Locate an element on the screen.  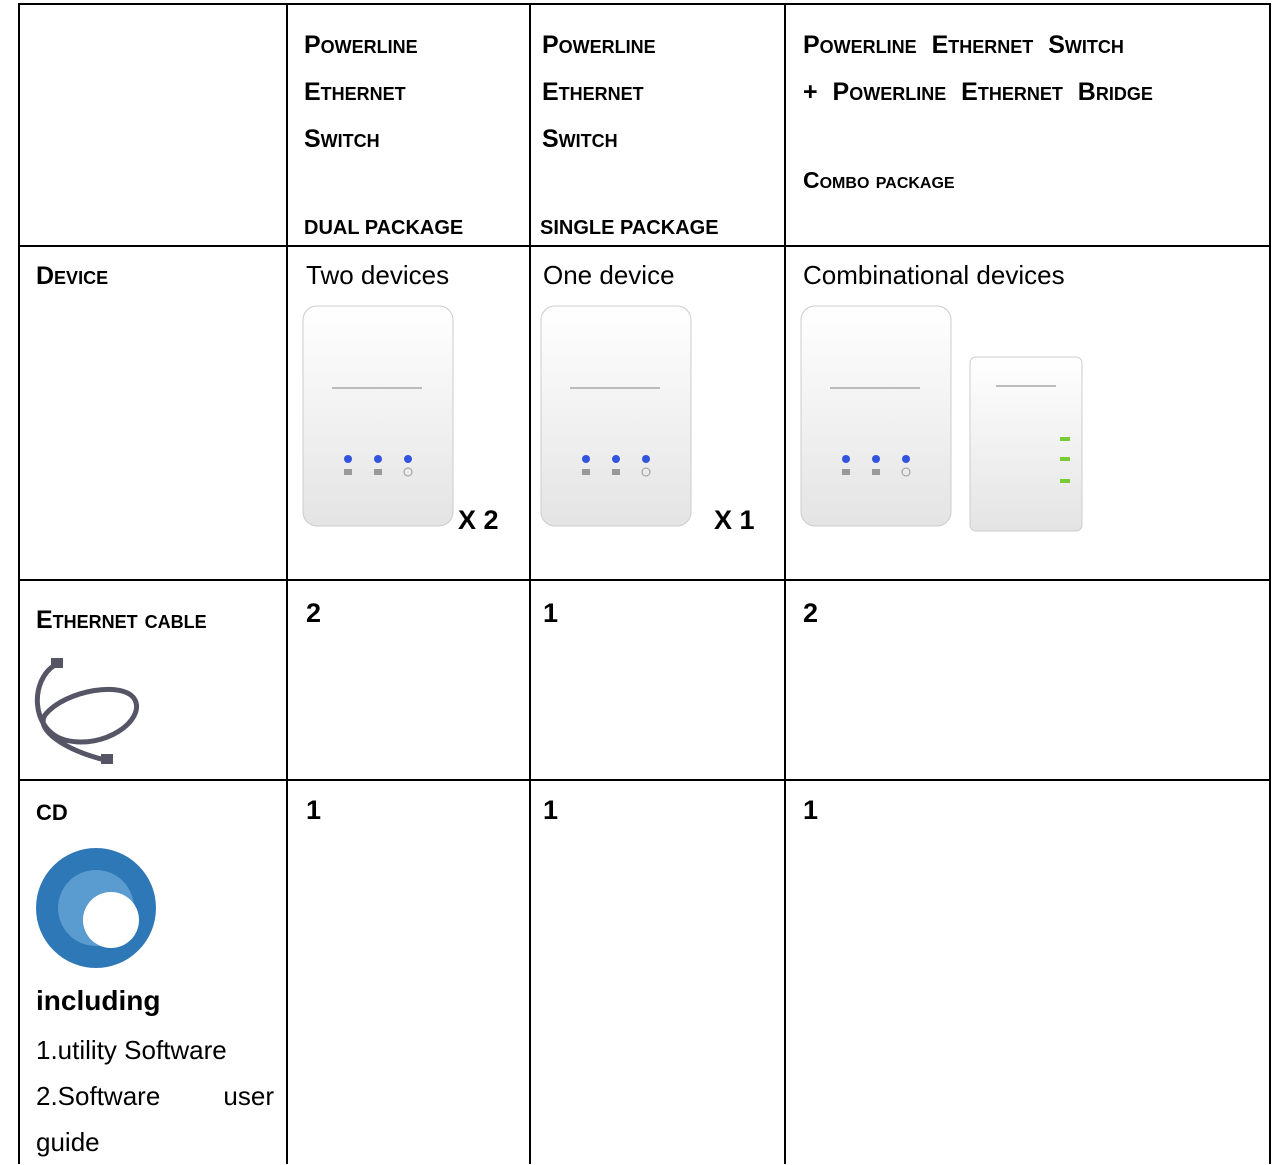
title-line: + Powerline Ethernet Bridge is located at coordinates (978, 92).